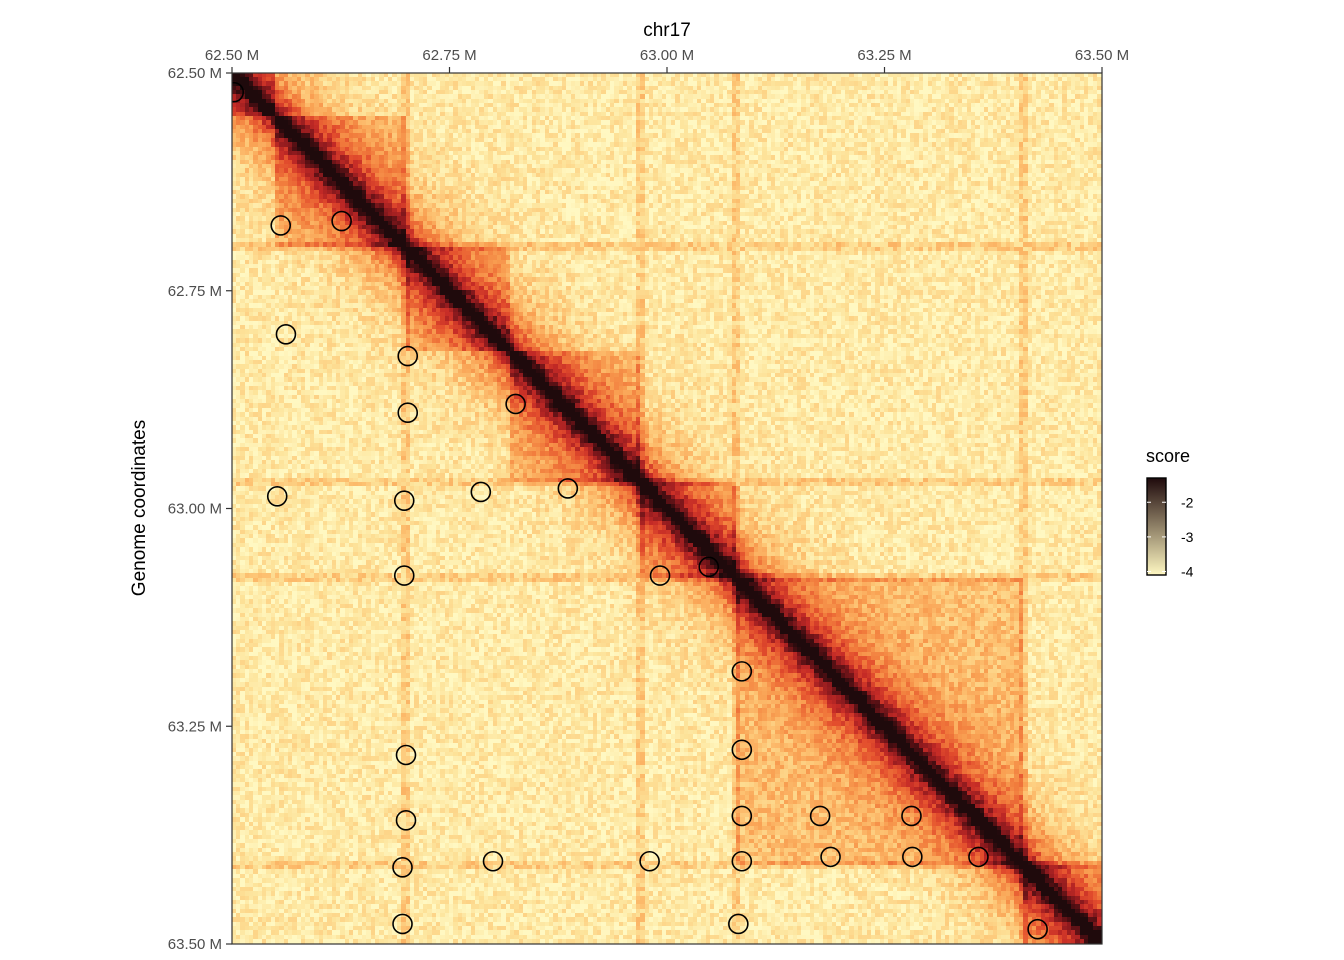 The height and width of the screenshot is (960, 1344). I want to click on y-axis-title: Genome coordinates, so click(139, 508).